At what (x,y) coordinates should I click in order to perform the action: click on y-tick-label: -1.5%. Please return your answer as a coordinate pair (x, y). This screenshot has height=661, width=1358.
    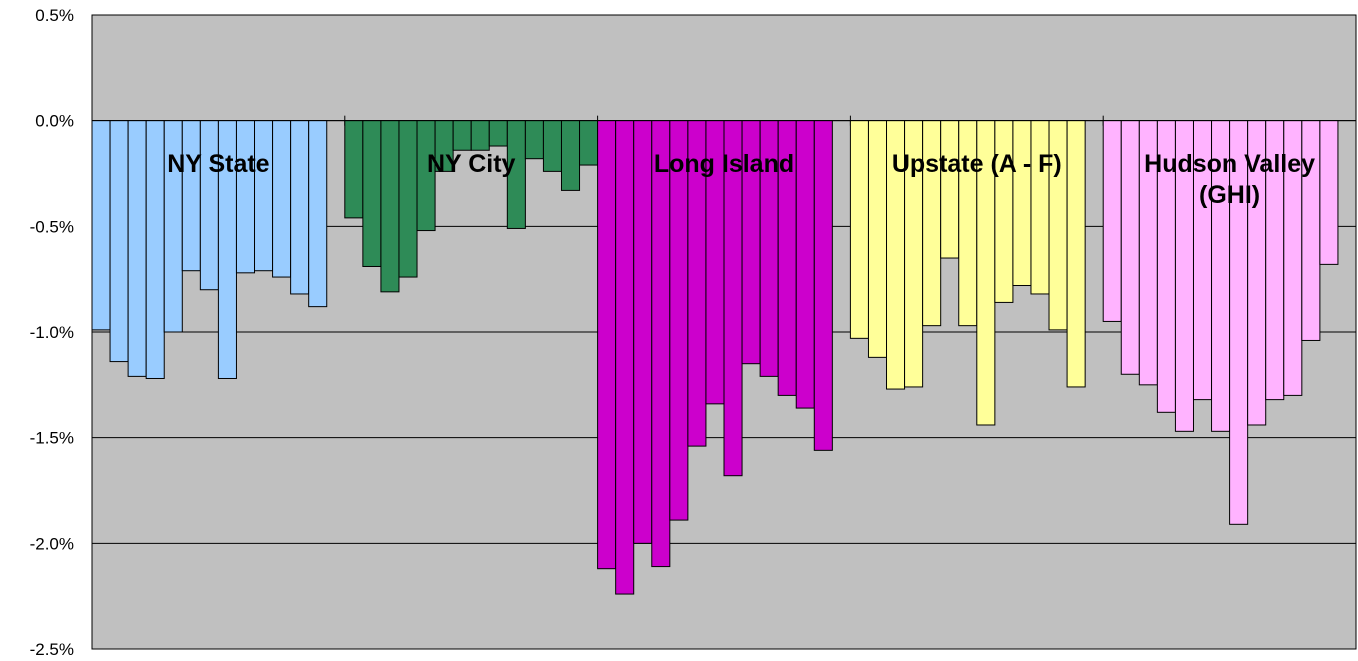
    Looking at the image, I should click on (52, 438).